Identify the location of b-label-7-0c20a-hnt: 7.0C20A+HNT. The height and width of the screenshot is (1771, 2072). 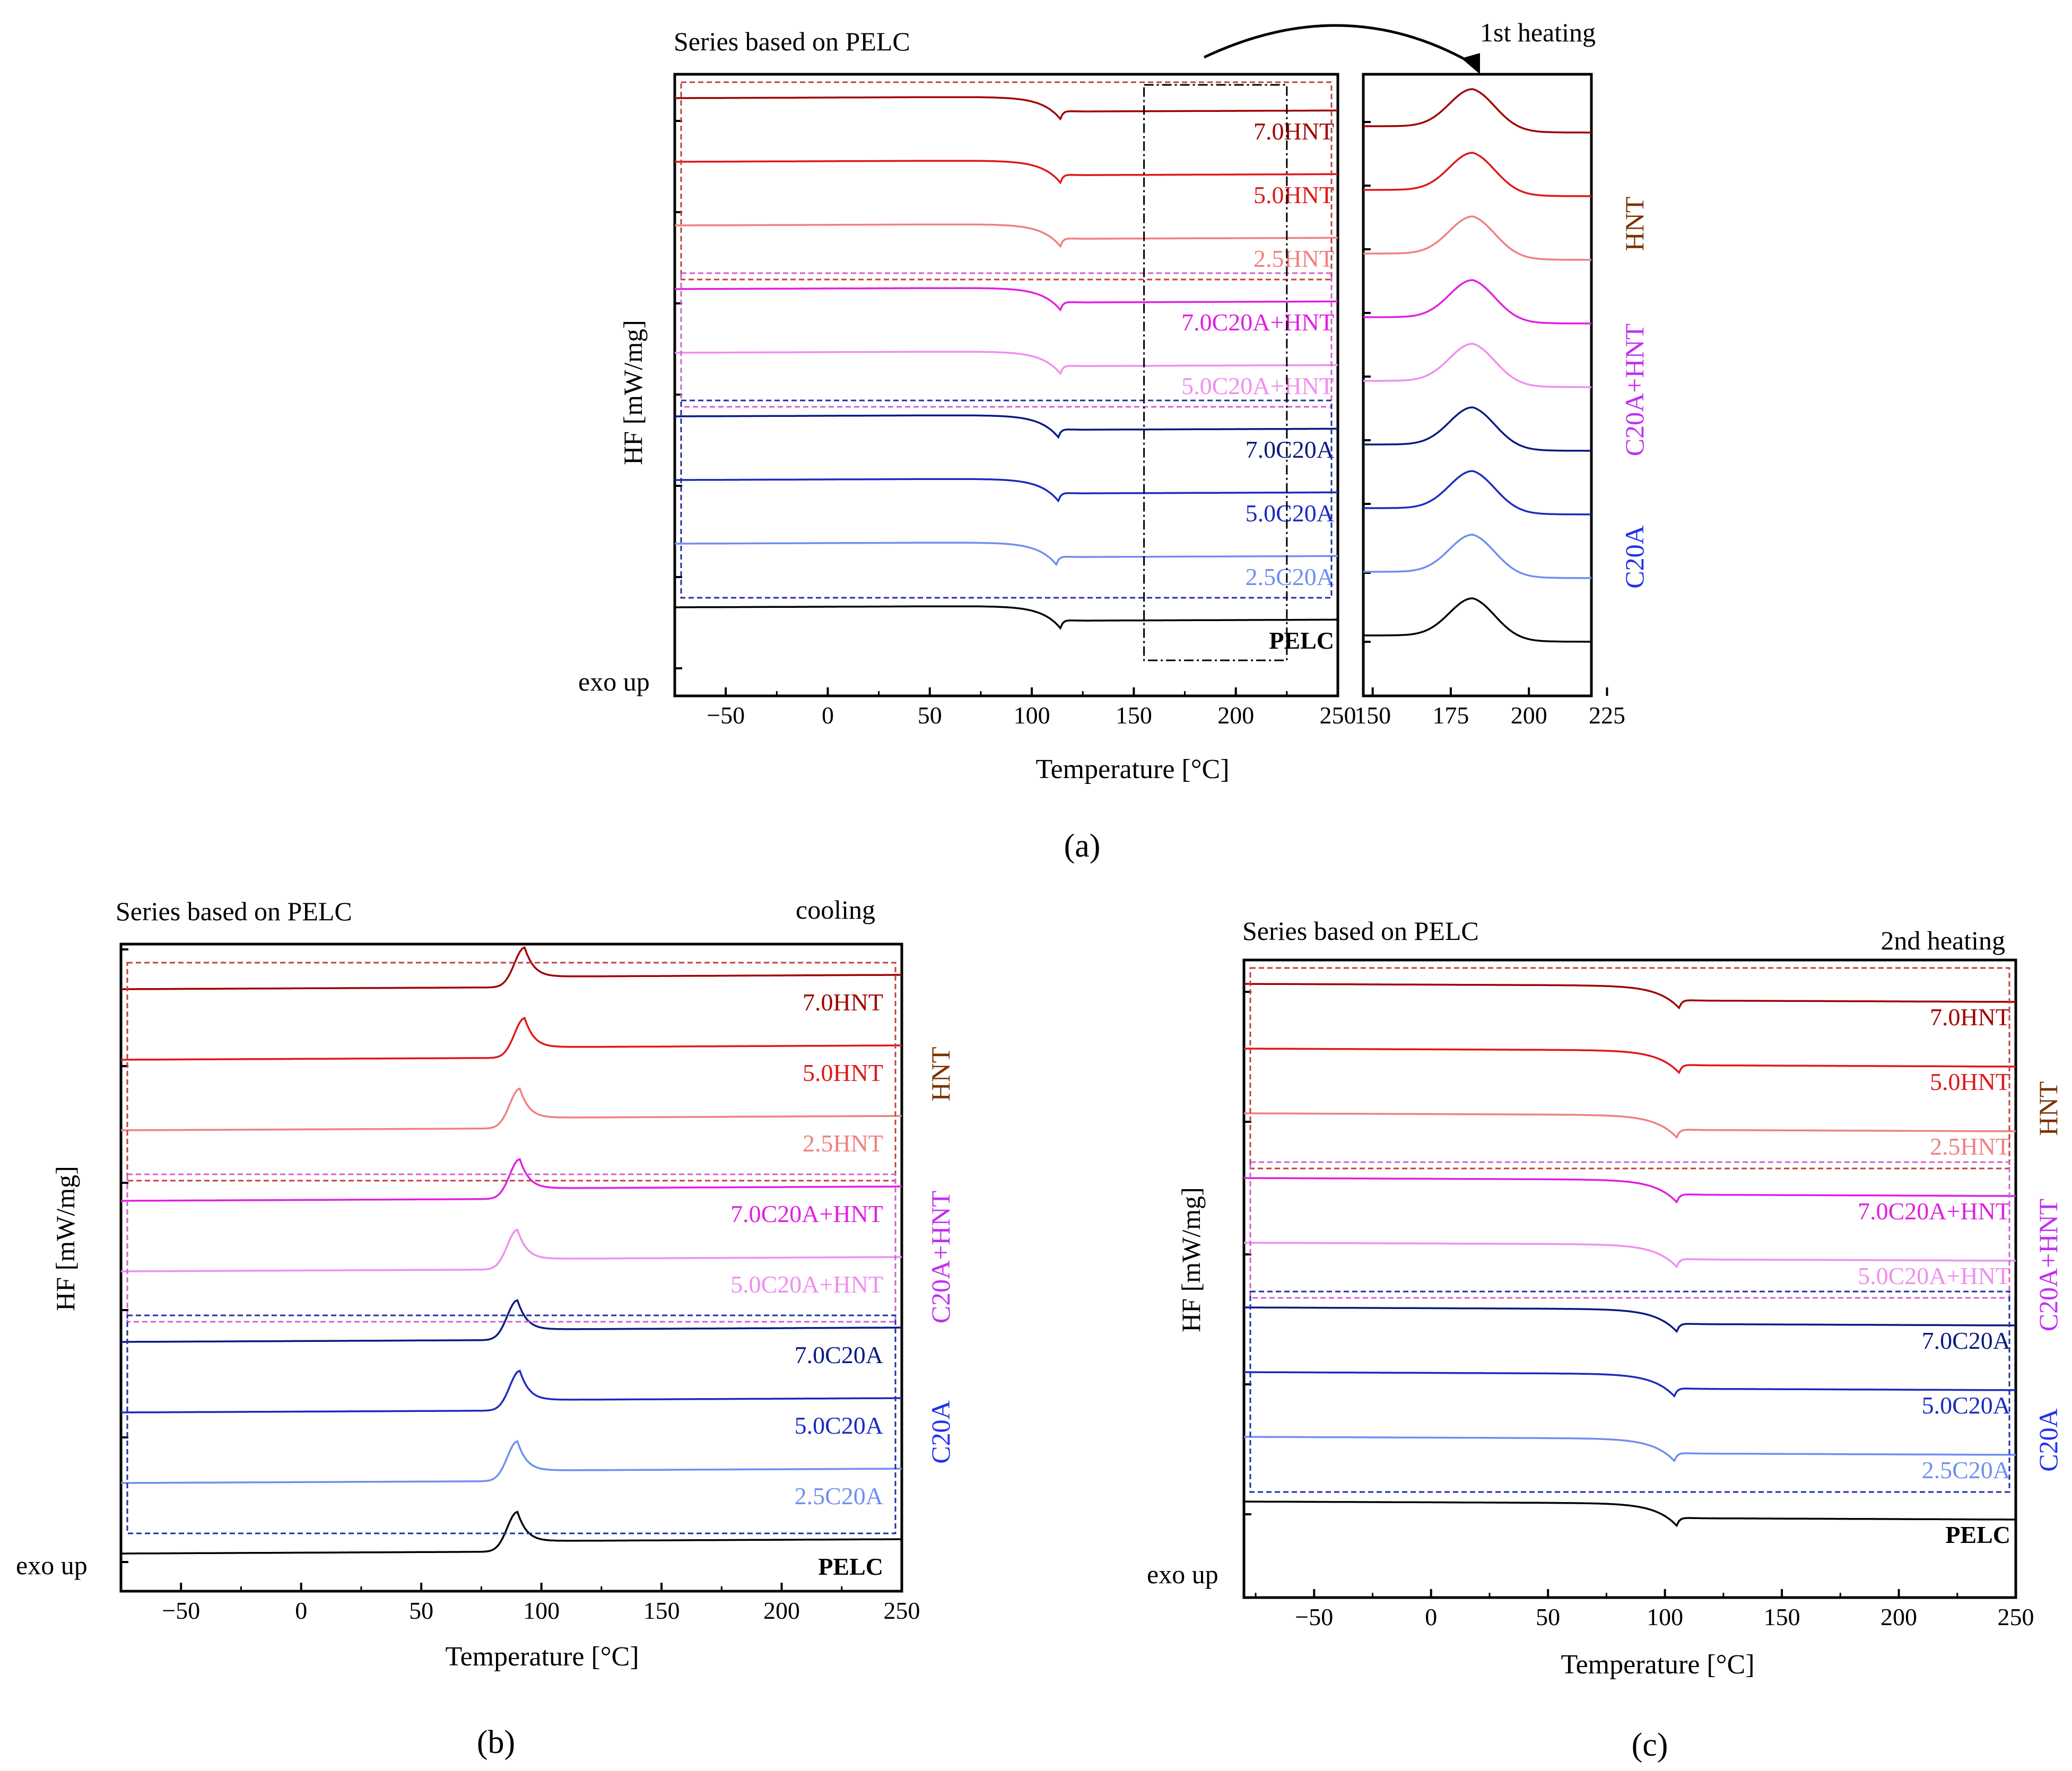
(806, 1213).